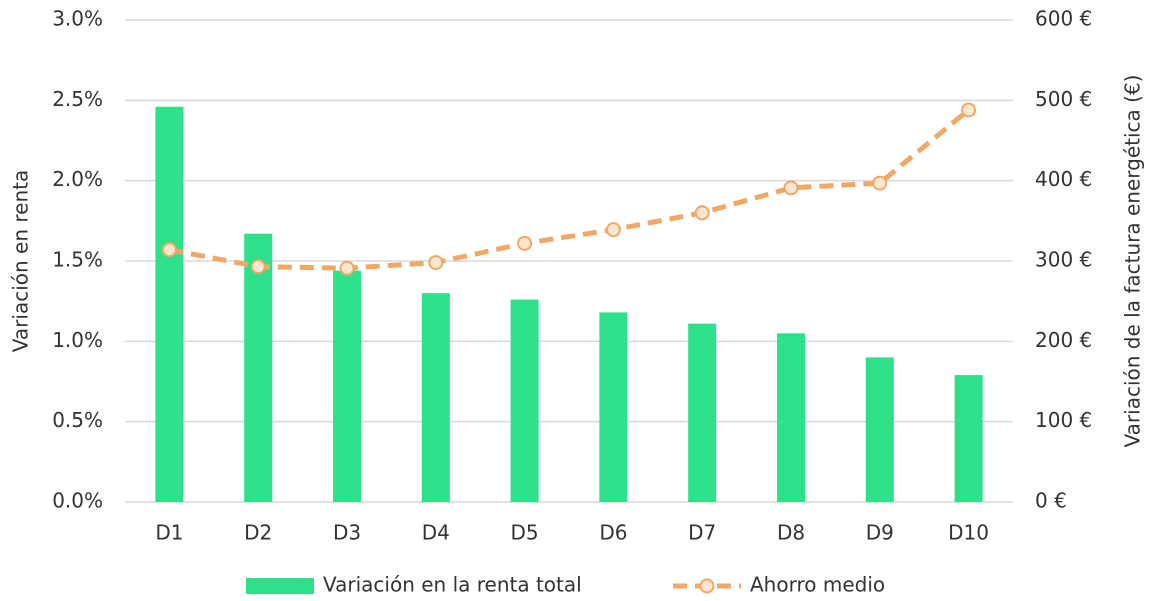  Describe the element at coordinates (1063, 99) in the screenshot. I see `y2-tick-label: 500 €` at that location.